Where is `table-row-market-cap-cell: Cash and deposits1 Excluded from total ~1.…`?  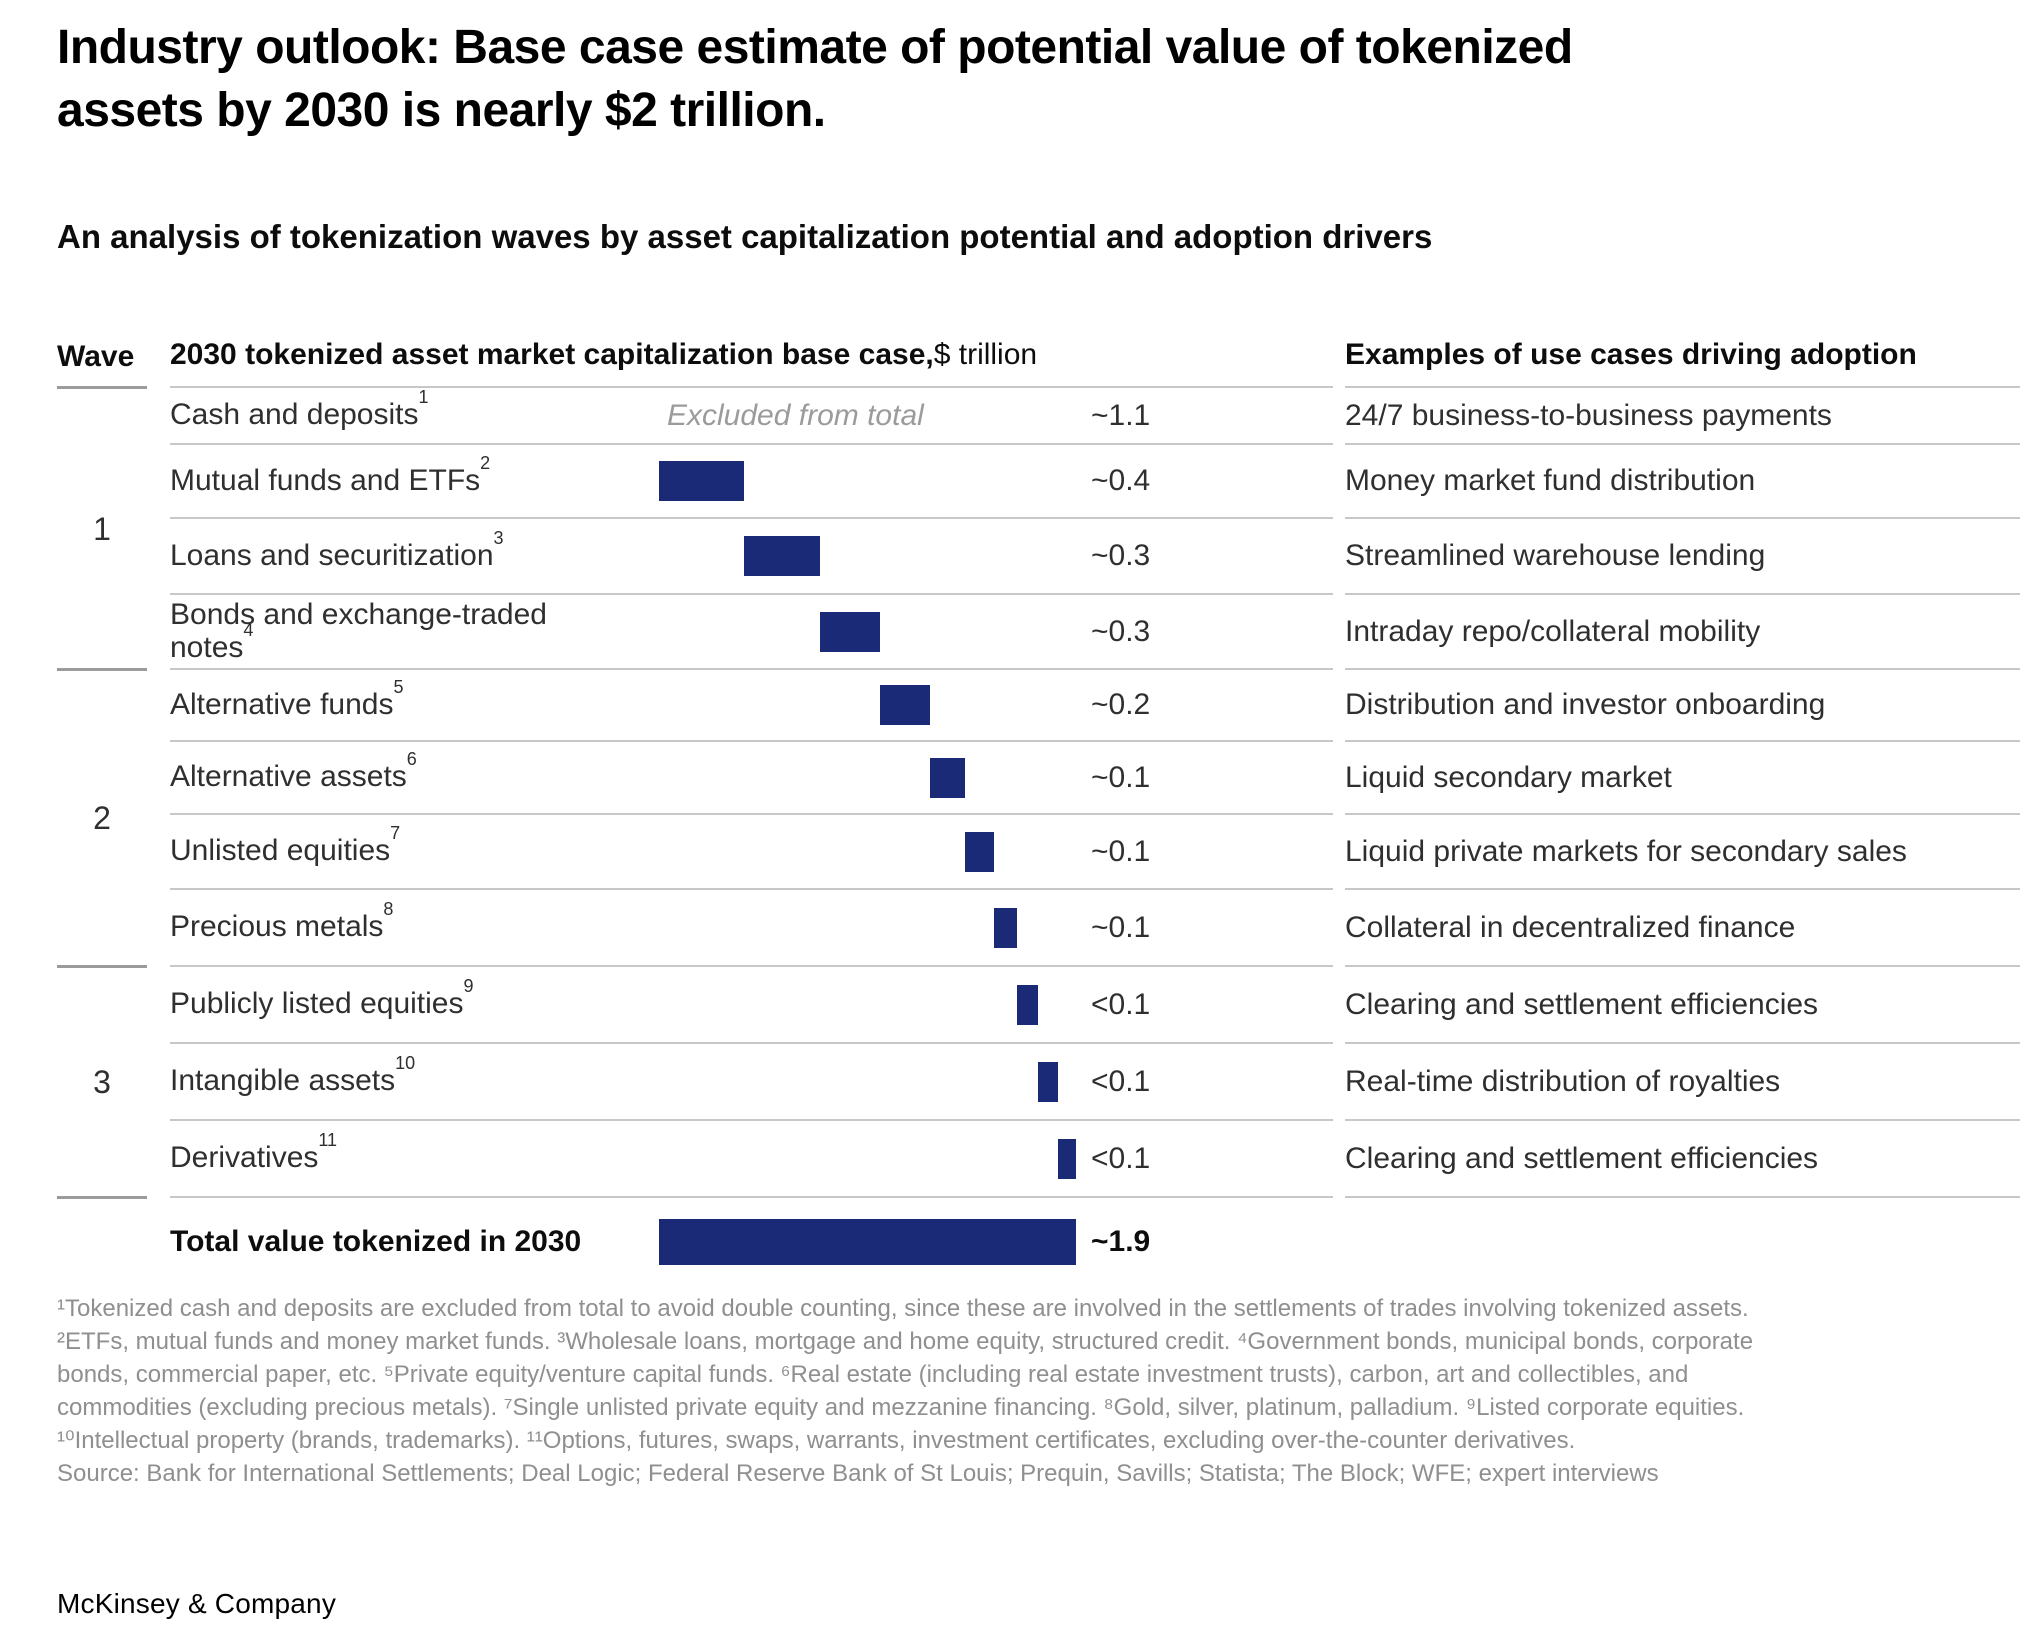 table-row-market-cap-cell: Cash and deposits1 Excluded from total ~1.… is located at coordinates (751, 416).